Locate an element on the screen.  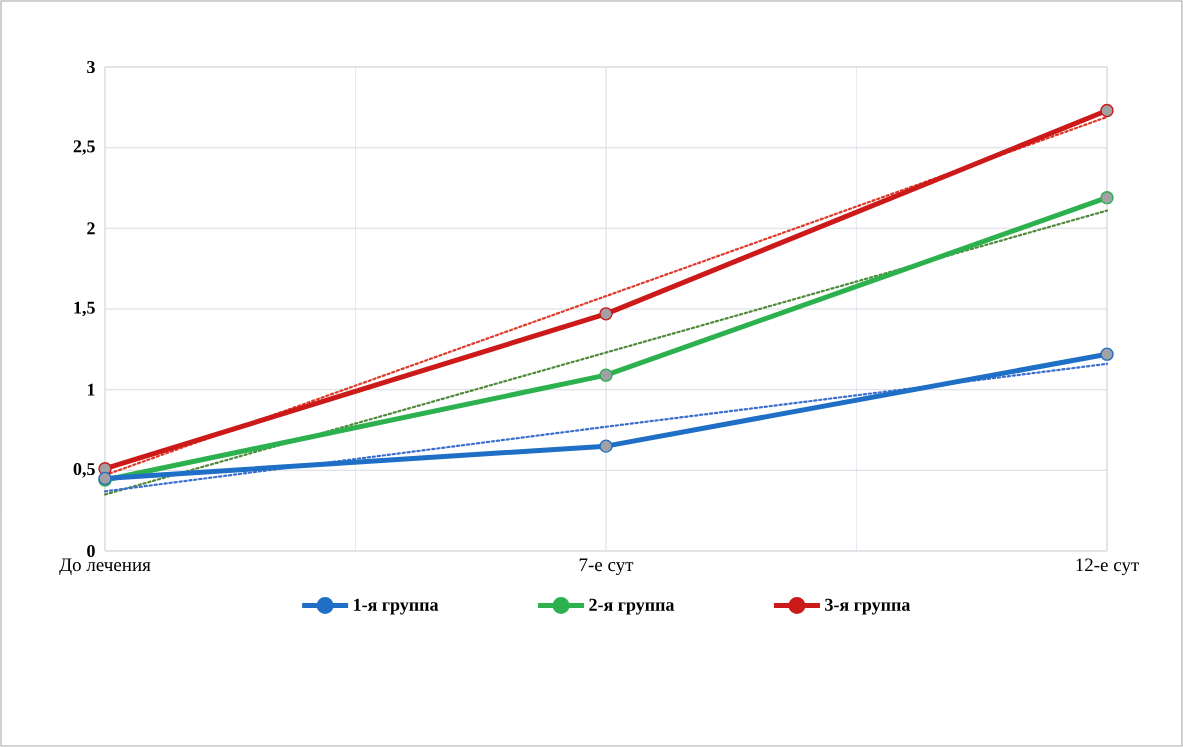
y-tick-label: 3 is located at coordinates (91, 67).